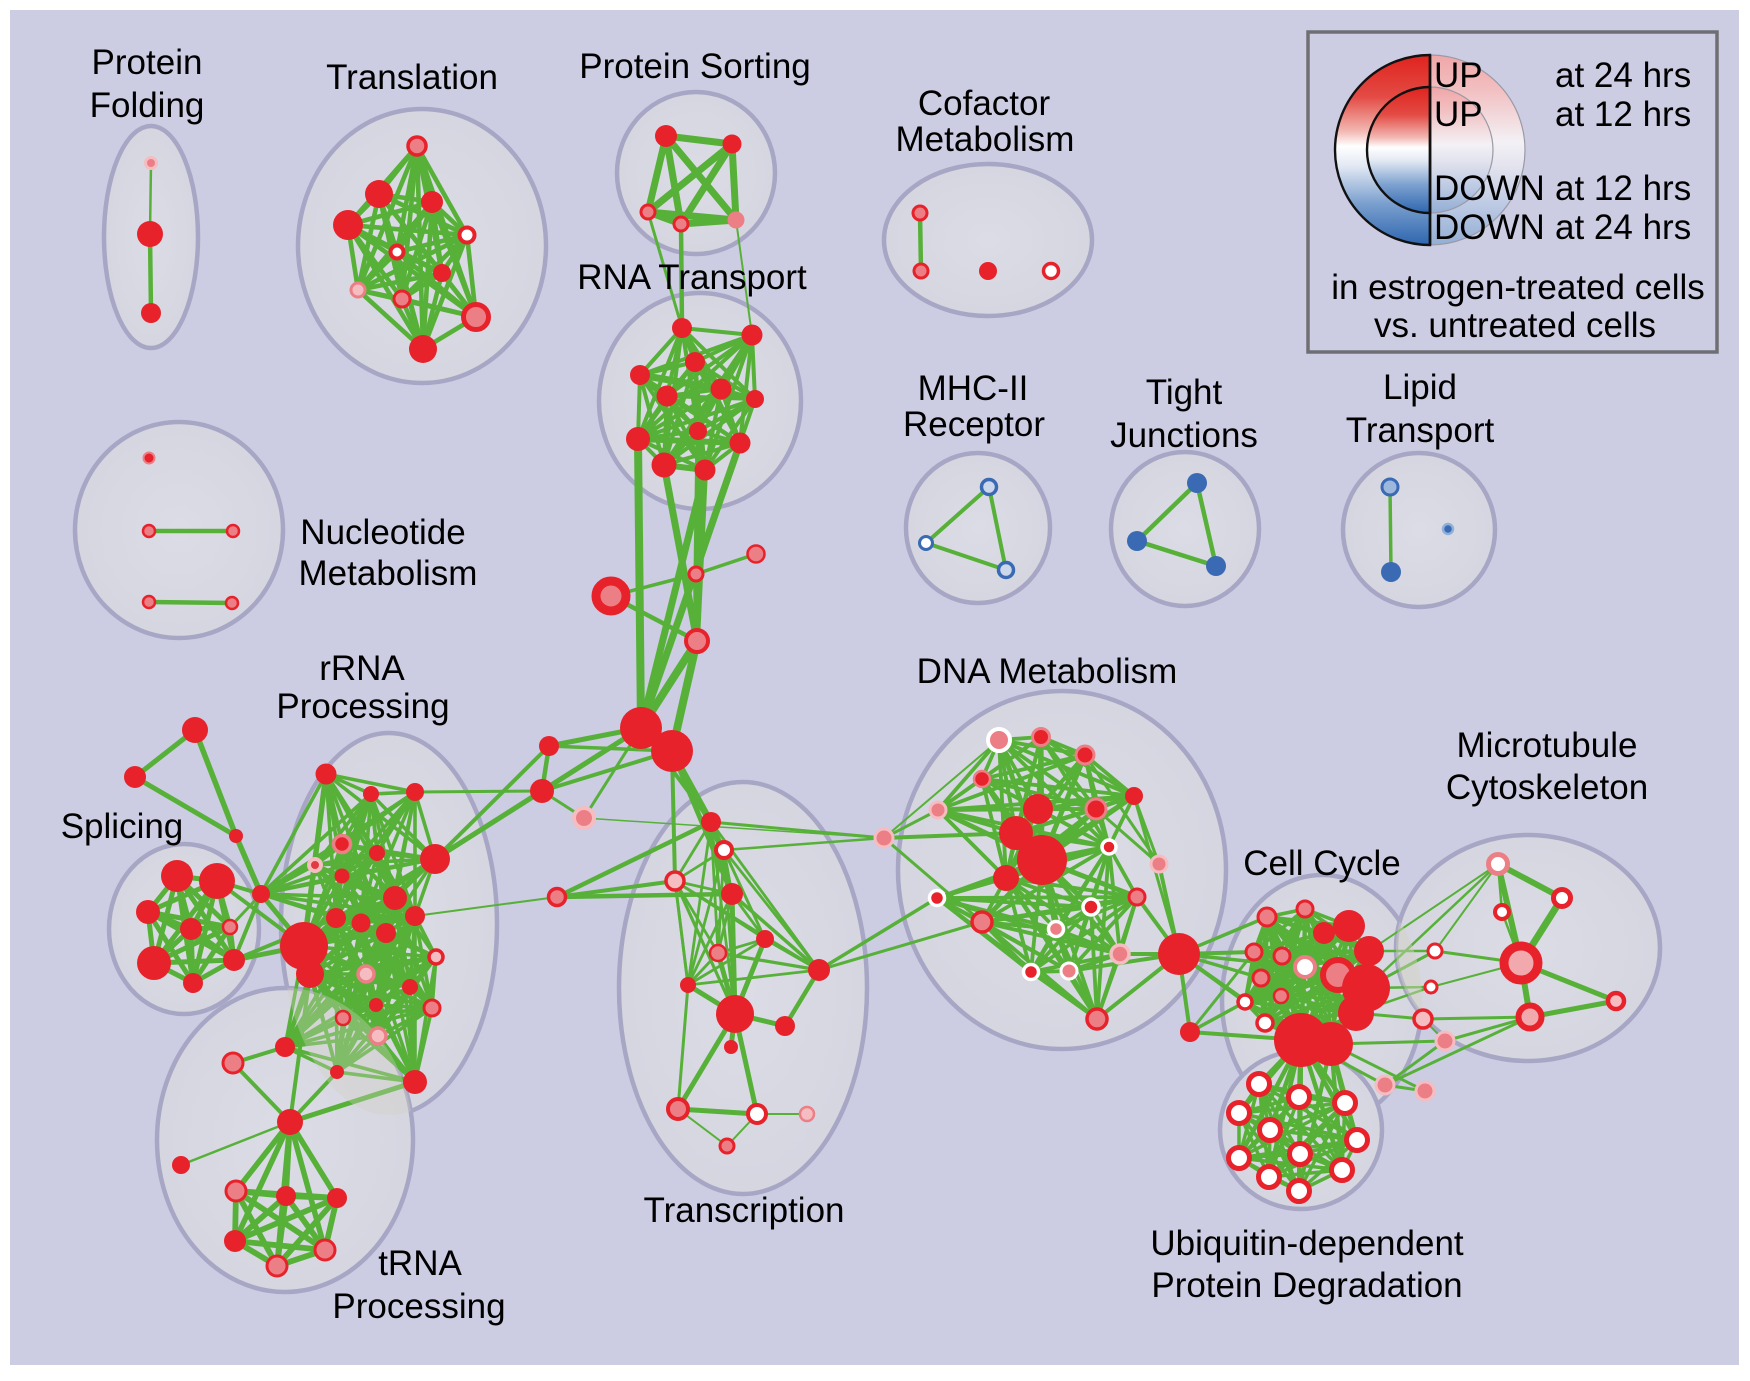 This screenshot has height=1381, width=1750. What do you see at coordinates (695, 66) in the screenshot?
I see `svg-text: Protein Sorting` at bounding box center [695, 66].